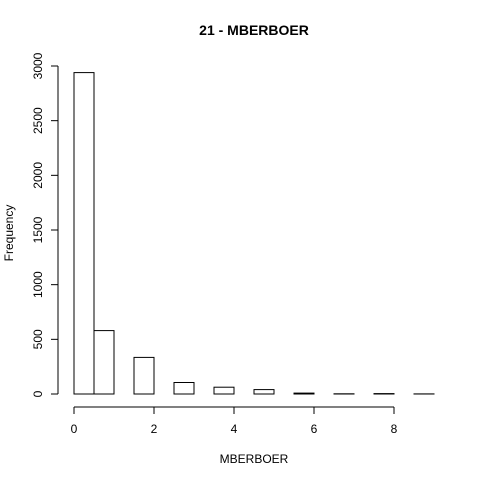  I want to click on x-tick-label: 0, so click(74, 429).